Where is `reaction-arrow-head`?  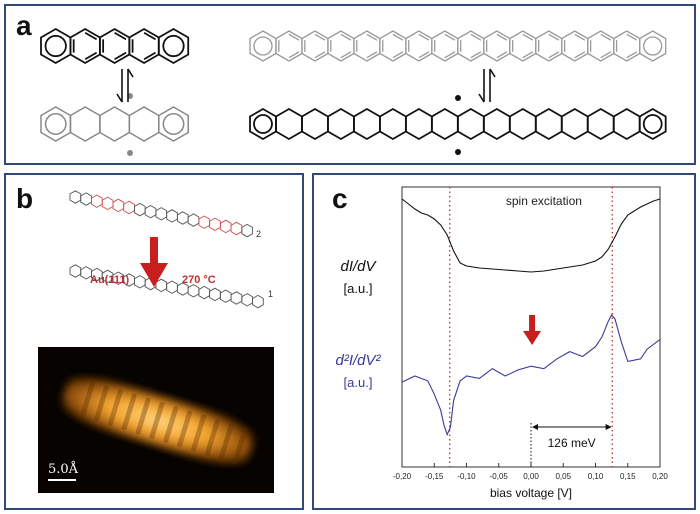 reaction-arrow-head is located at coordinates (154, 275).